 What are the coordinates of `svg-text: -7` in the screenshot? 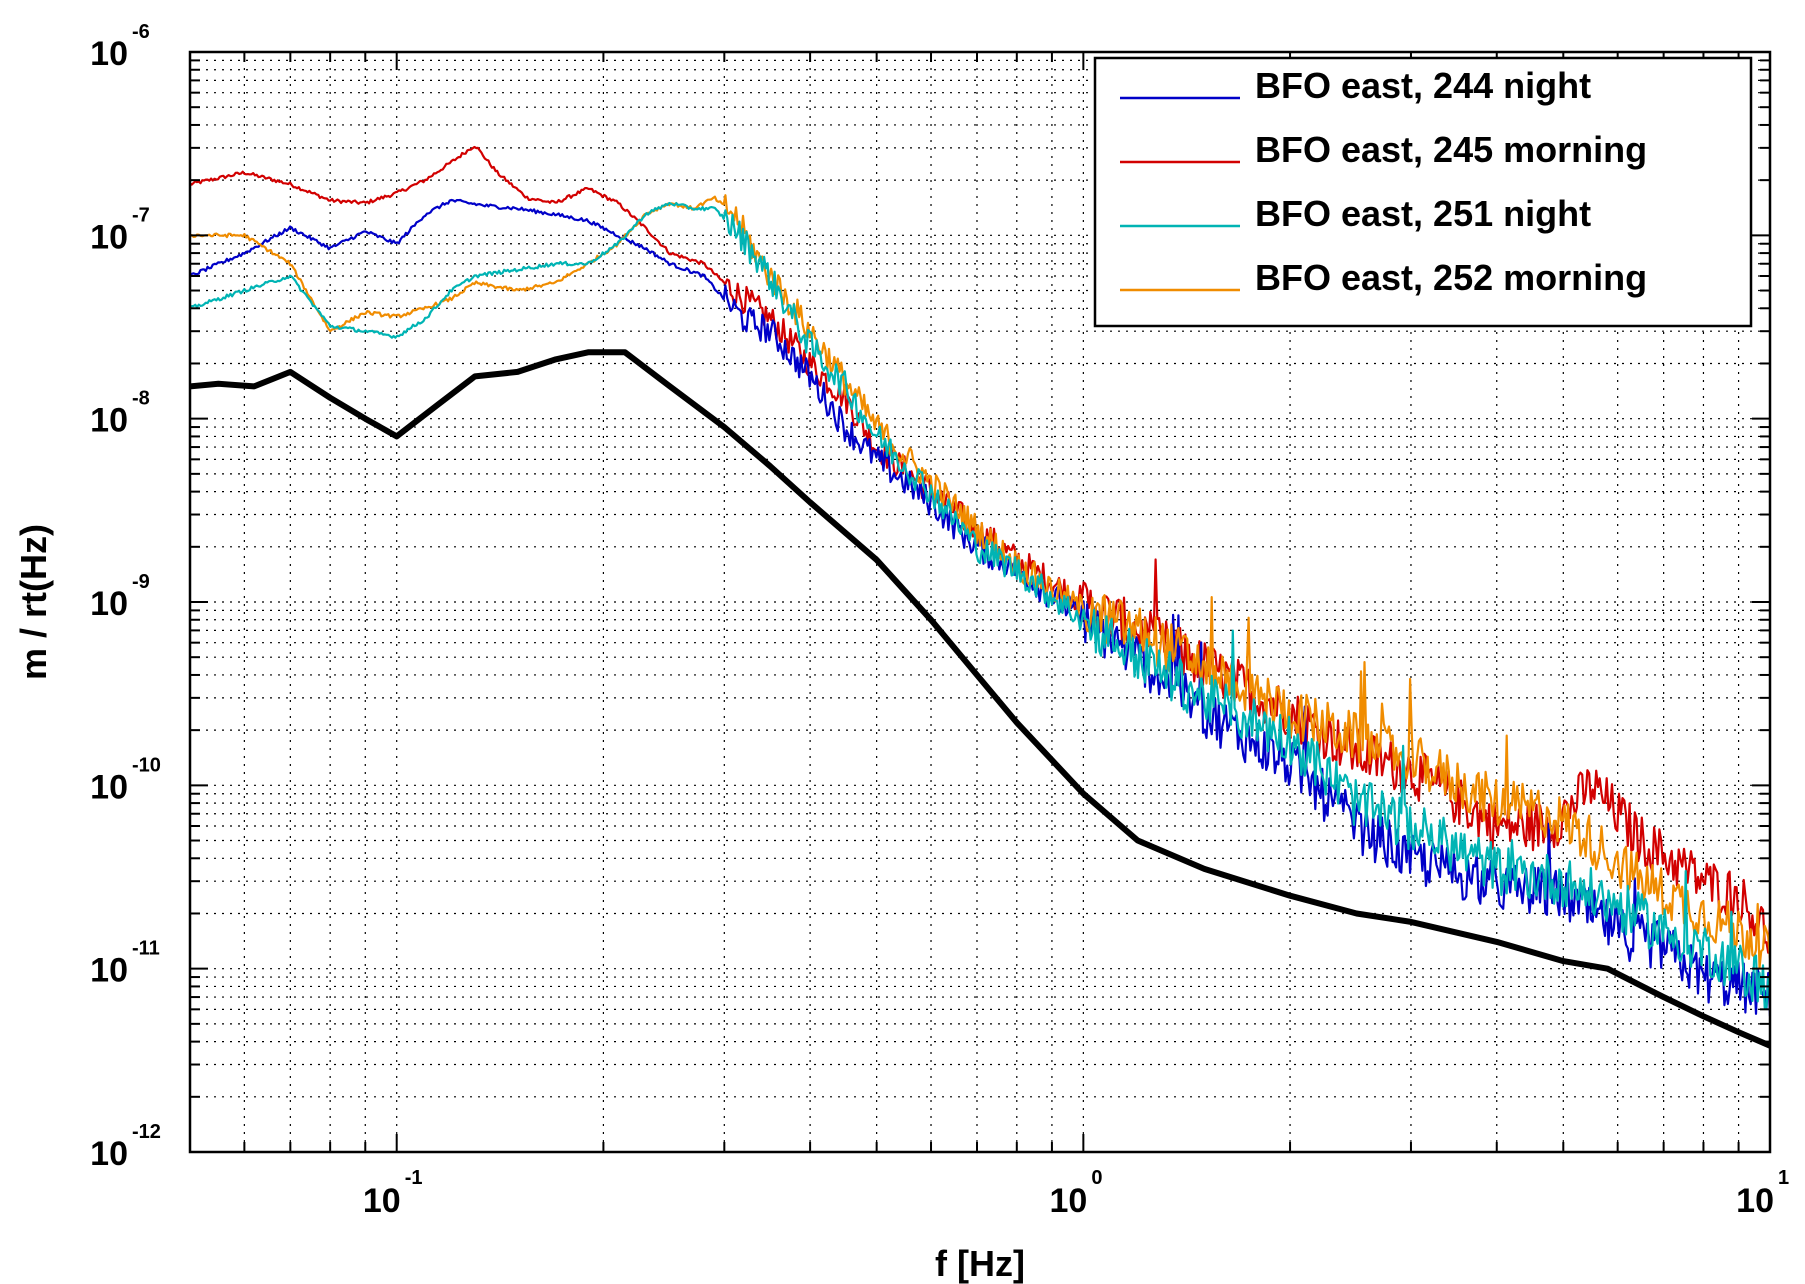 It's located at (141, 215).